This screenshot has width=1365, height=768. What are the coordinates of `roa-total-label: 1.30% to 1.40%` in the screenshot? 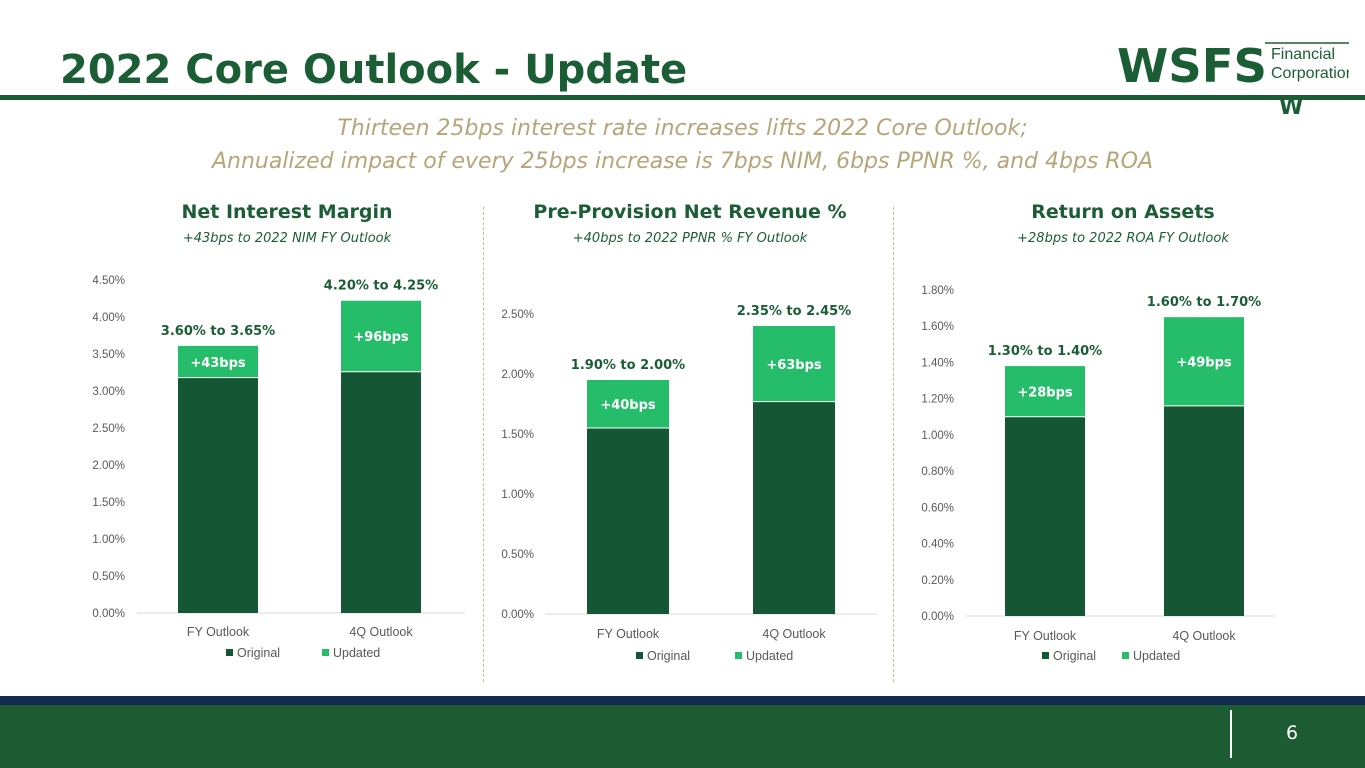 It's located at (1045, 351).